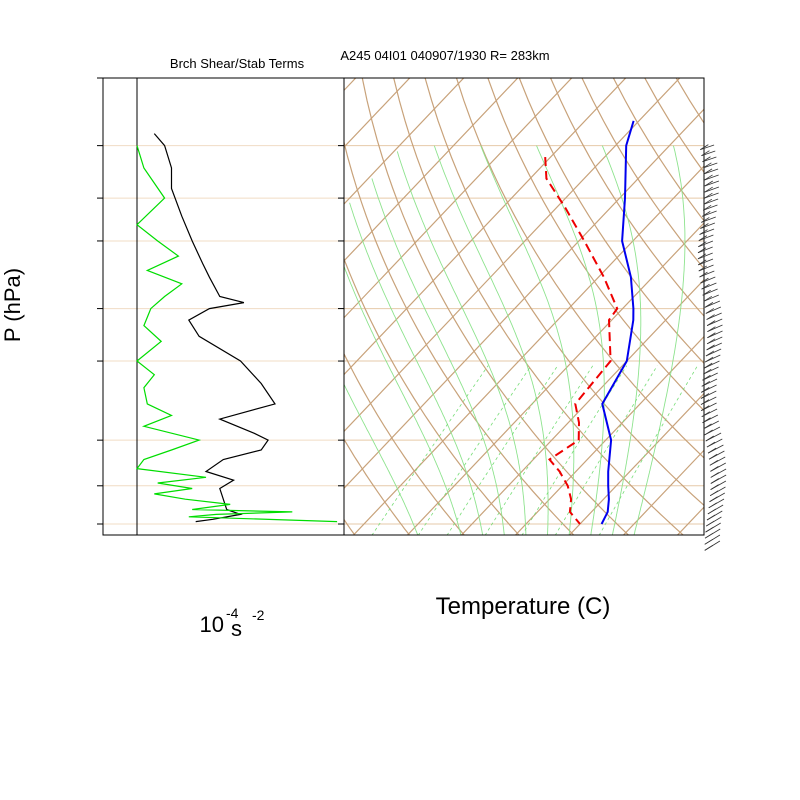  I want to click on shear-term-line, so click(214, 328).